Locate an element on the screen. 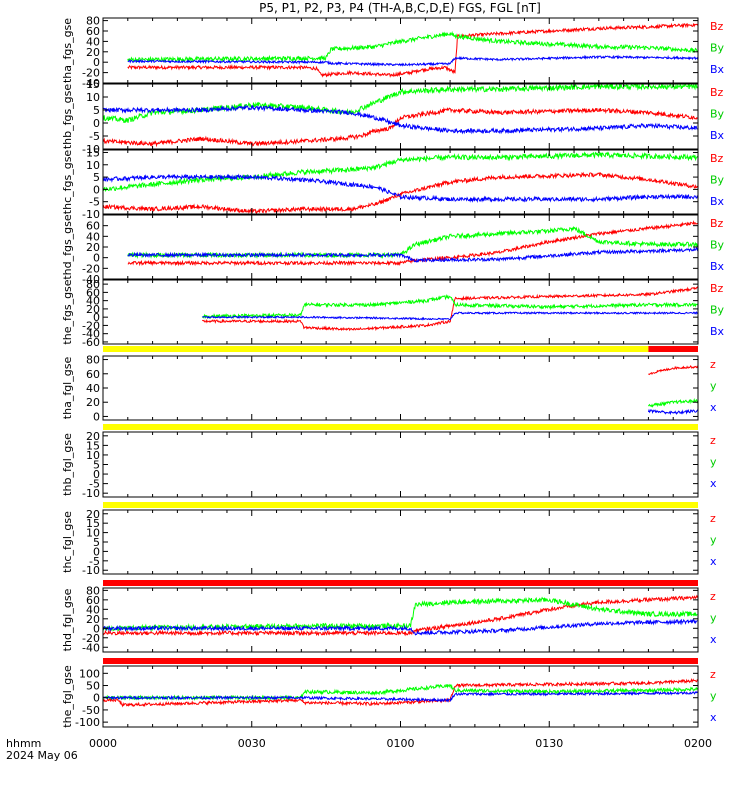 This screenshot has width=750, height=800. status-bar-thb_fgl_gse is located at coordinates (400, 505).